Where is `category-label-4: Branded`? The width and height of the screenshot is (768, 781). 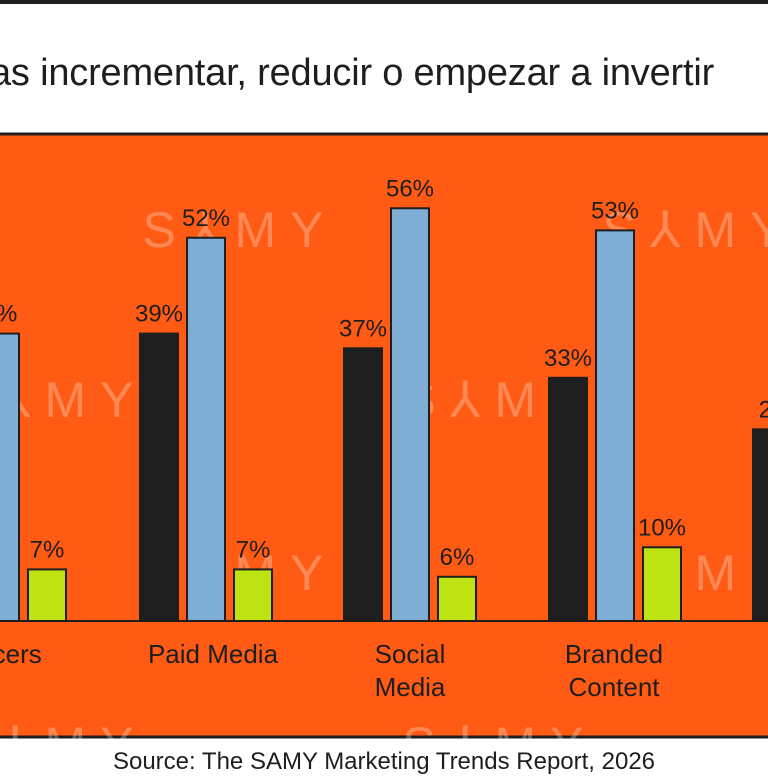 category-label-4: Branded is located at coordinates (614, 654).